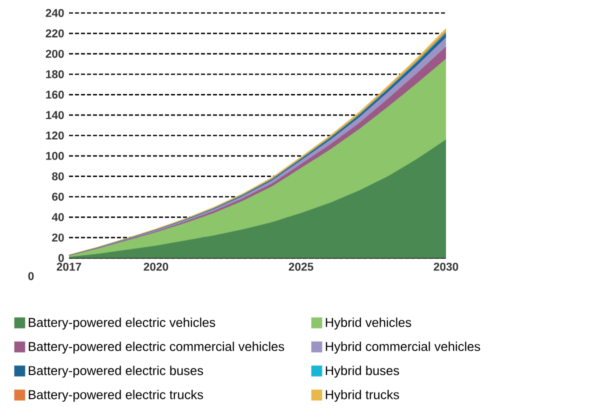  I want to click on legend-label: Hybrid buses, so click(363, 372).